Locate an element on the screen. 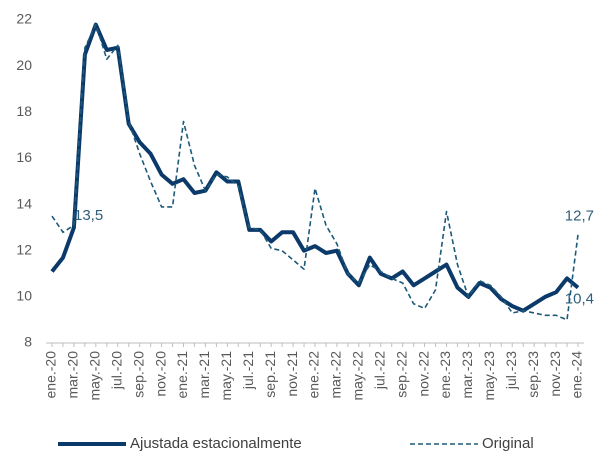 The height and width of the screenshot is (460, 596). x-tick-label: may.-21 is located at coordinates (226, 376).